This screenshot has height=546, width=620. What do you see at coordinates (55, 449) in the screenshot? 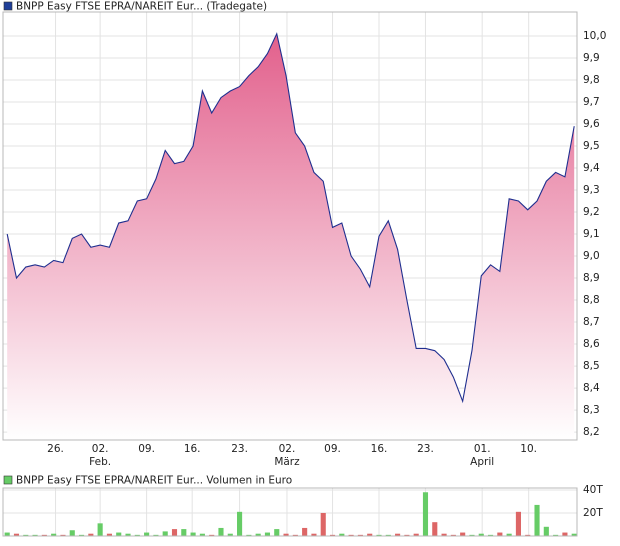
I see `x-tick-label: 26.` at bounding box center [55, 449].